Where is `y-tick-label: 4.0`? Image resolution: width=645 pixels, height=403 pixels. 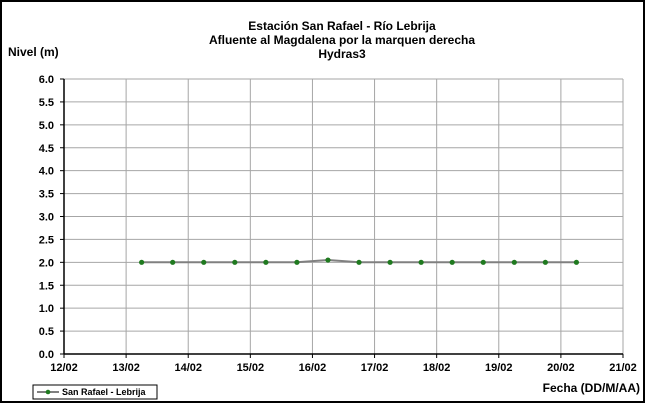 y-tick-label: 4.0 is located at coordinates (46, 172).